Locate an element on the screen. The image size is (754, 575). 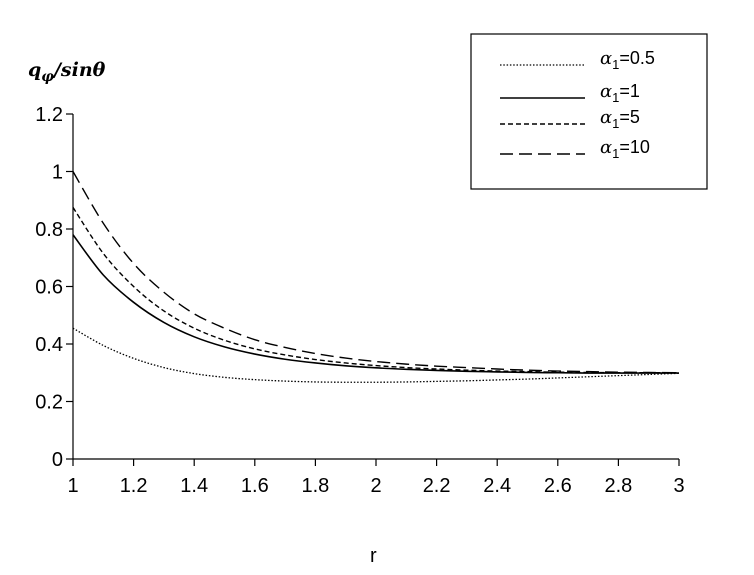
x-tick-label: 1.2 is located at coordinates (134, 486).